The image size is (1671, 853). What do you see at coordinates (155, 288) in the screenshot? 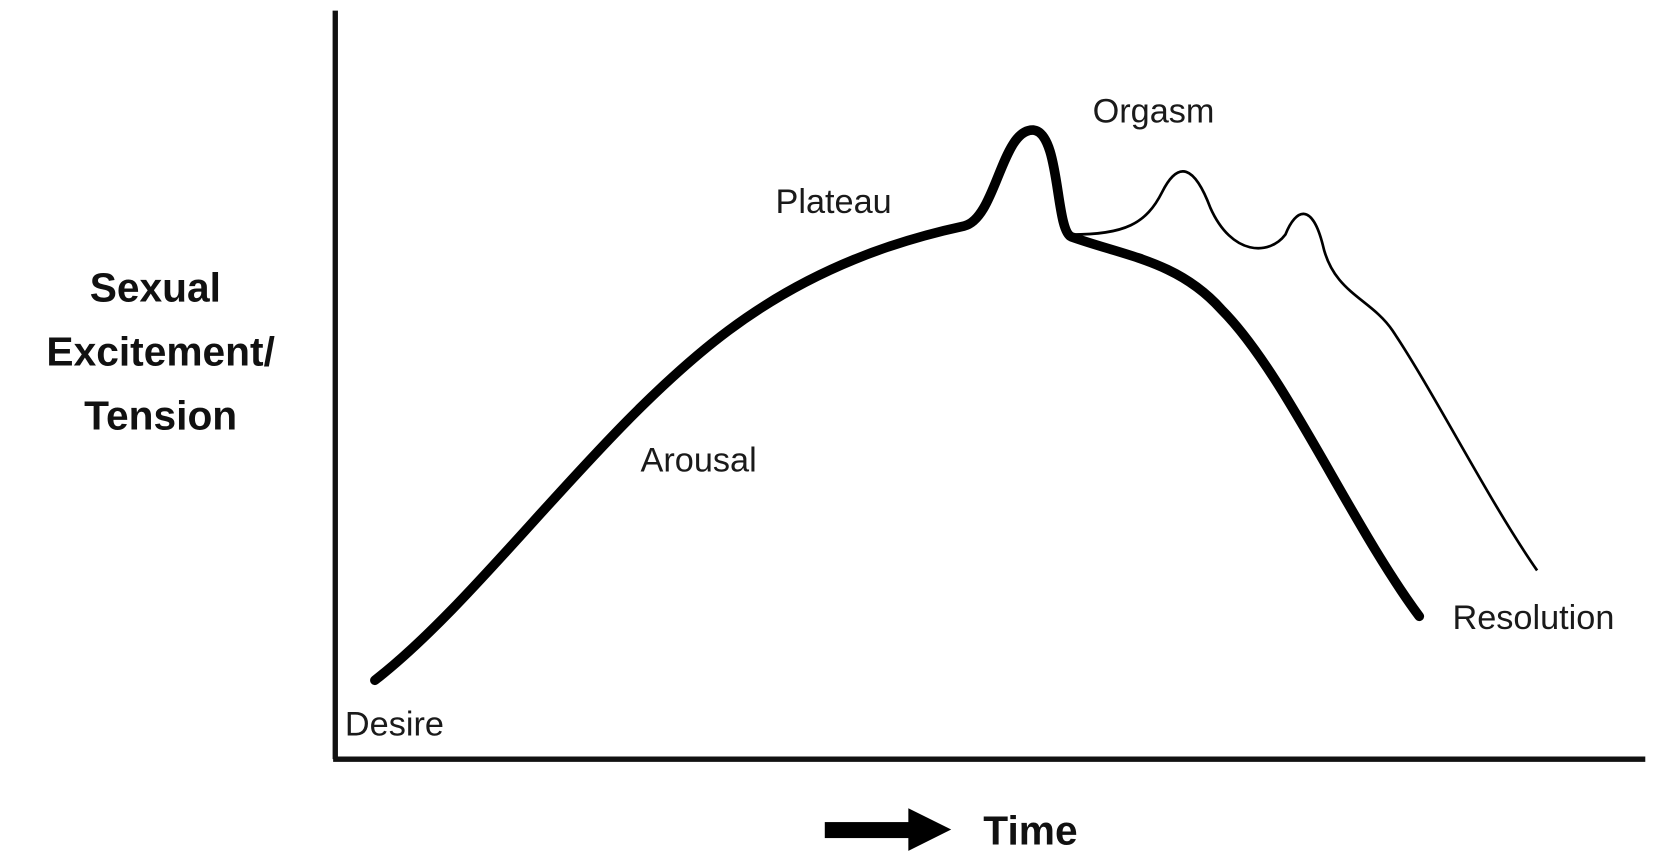
I see `y-axis-label: Sexual` at bounding box center [155, 288].